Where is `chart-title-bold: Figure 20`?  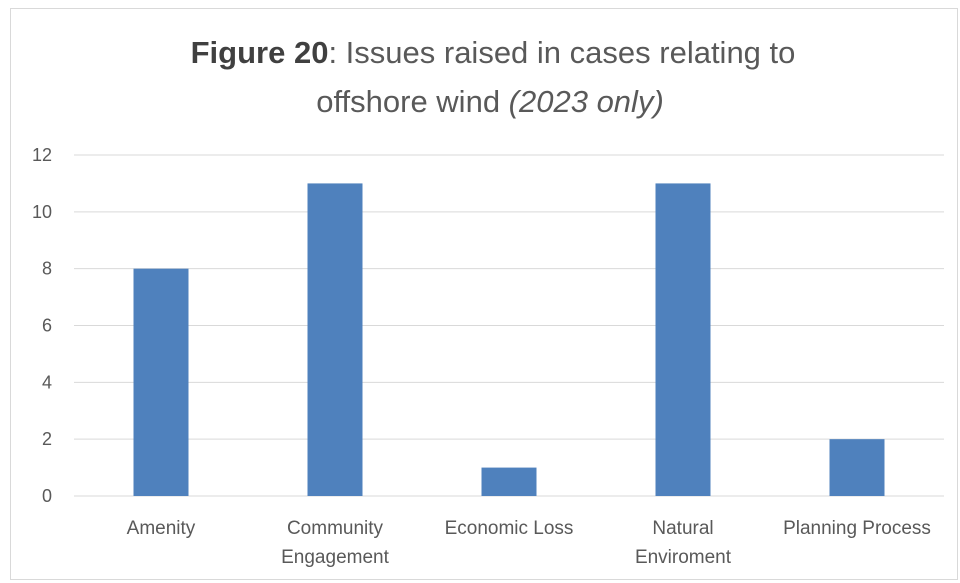
chart-title-bold: Figure 20 is located at coordinates (260, 52).